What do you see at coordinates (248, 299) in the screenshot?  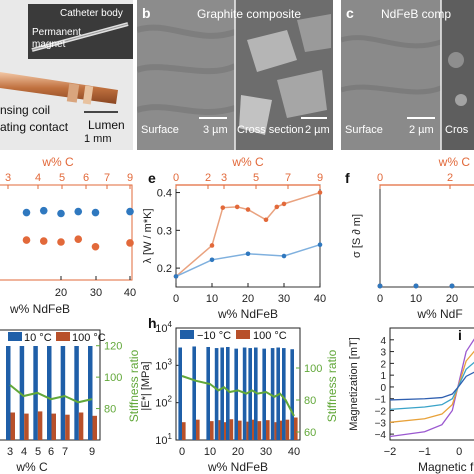 I see `panel-e-x-tick: 20` at bounding box center [248, 299].